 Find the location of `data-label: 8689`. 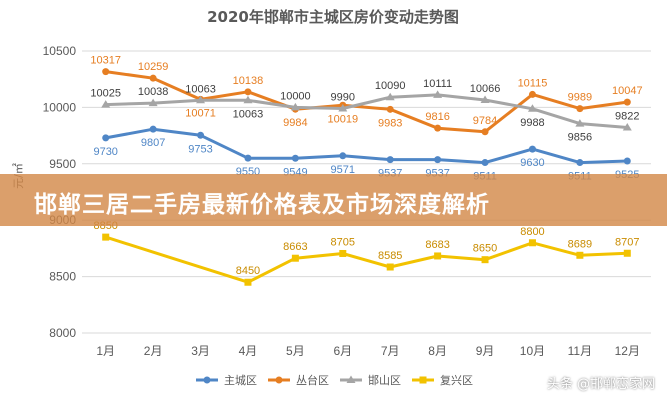

data-label: 8689 is located at coordinates (580, 244).